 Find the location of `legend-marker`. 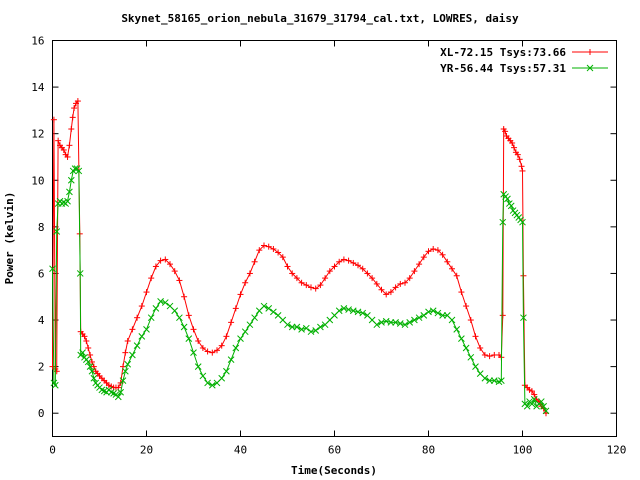

legend-marker is located at coordinates (590, 52).